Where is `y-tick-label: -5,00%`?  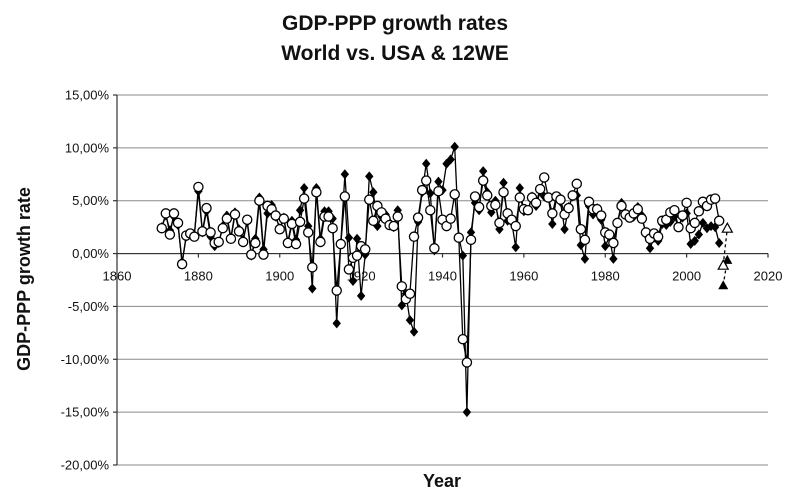 y-tick-label: -5,00% is located at coordinates (89, 306).